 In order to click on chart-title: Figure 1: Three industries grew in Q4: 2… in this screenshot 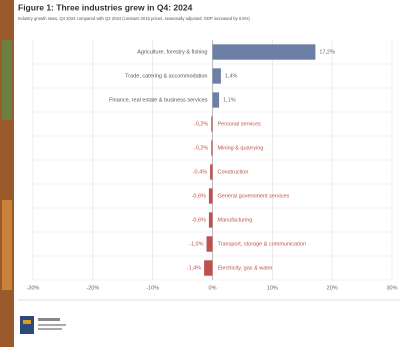, I will do `click(105, 7)`.